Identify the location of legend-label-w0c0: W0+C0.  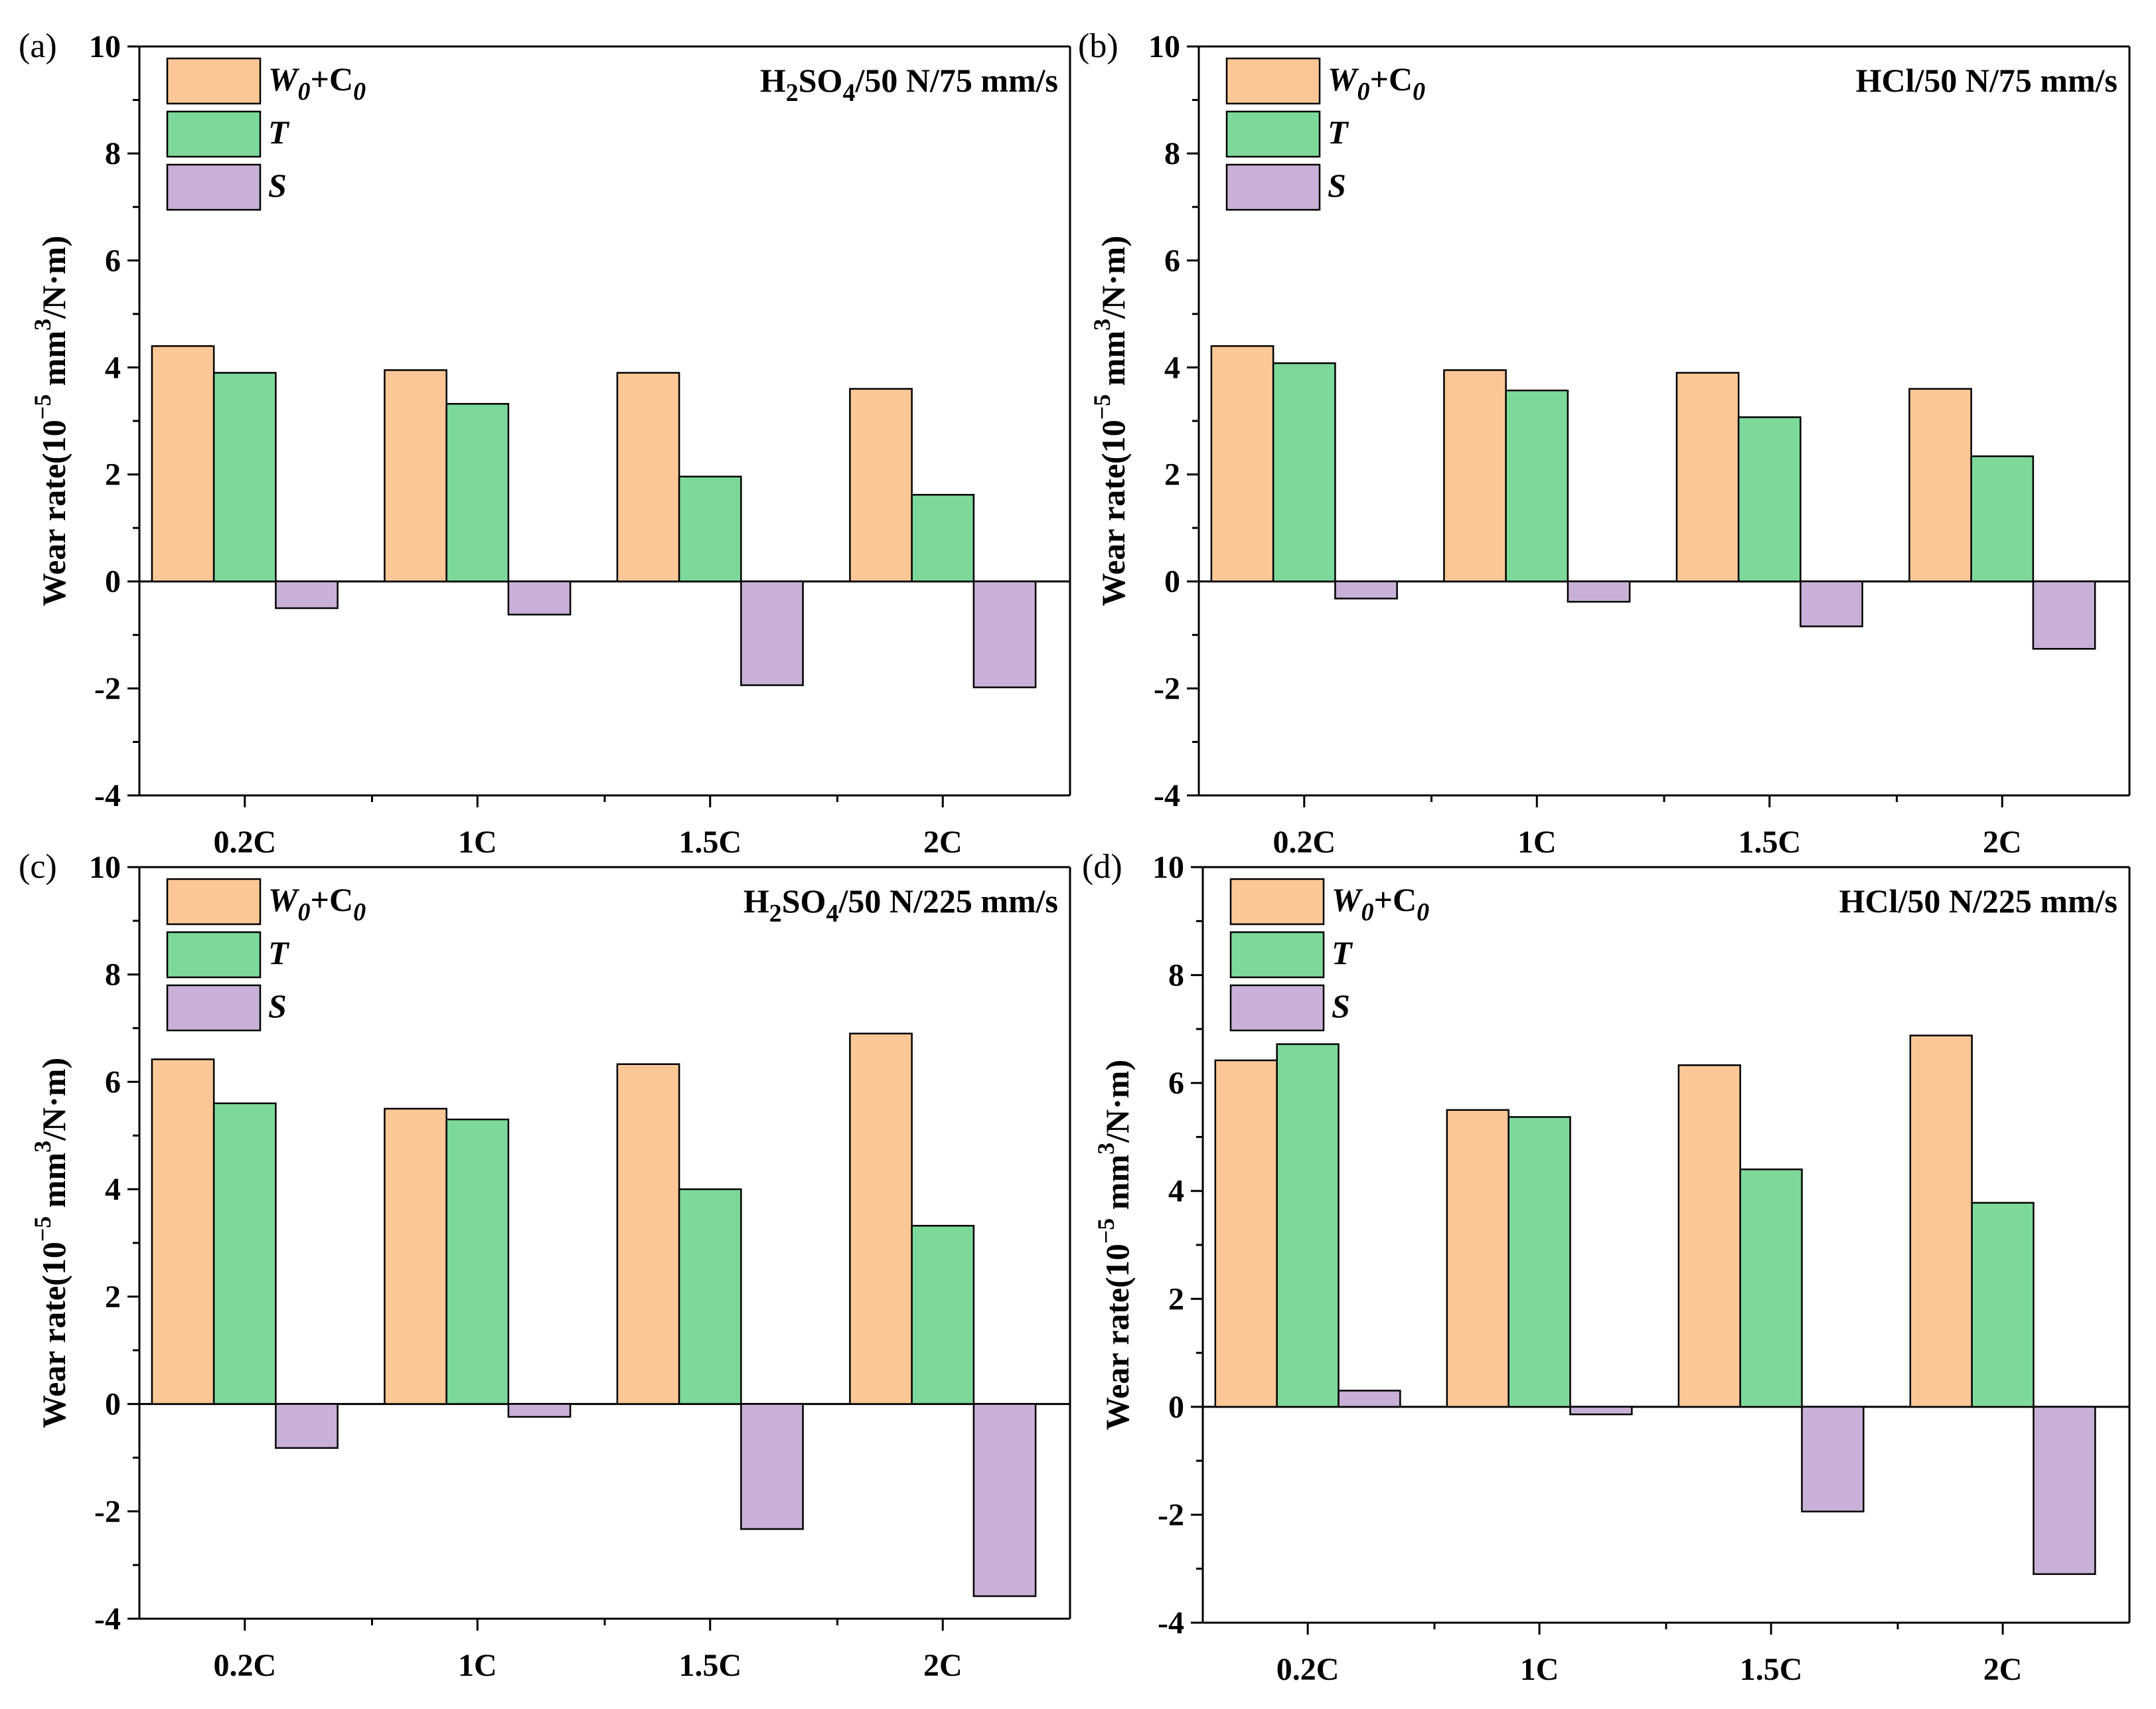
(317, 903).